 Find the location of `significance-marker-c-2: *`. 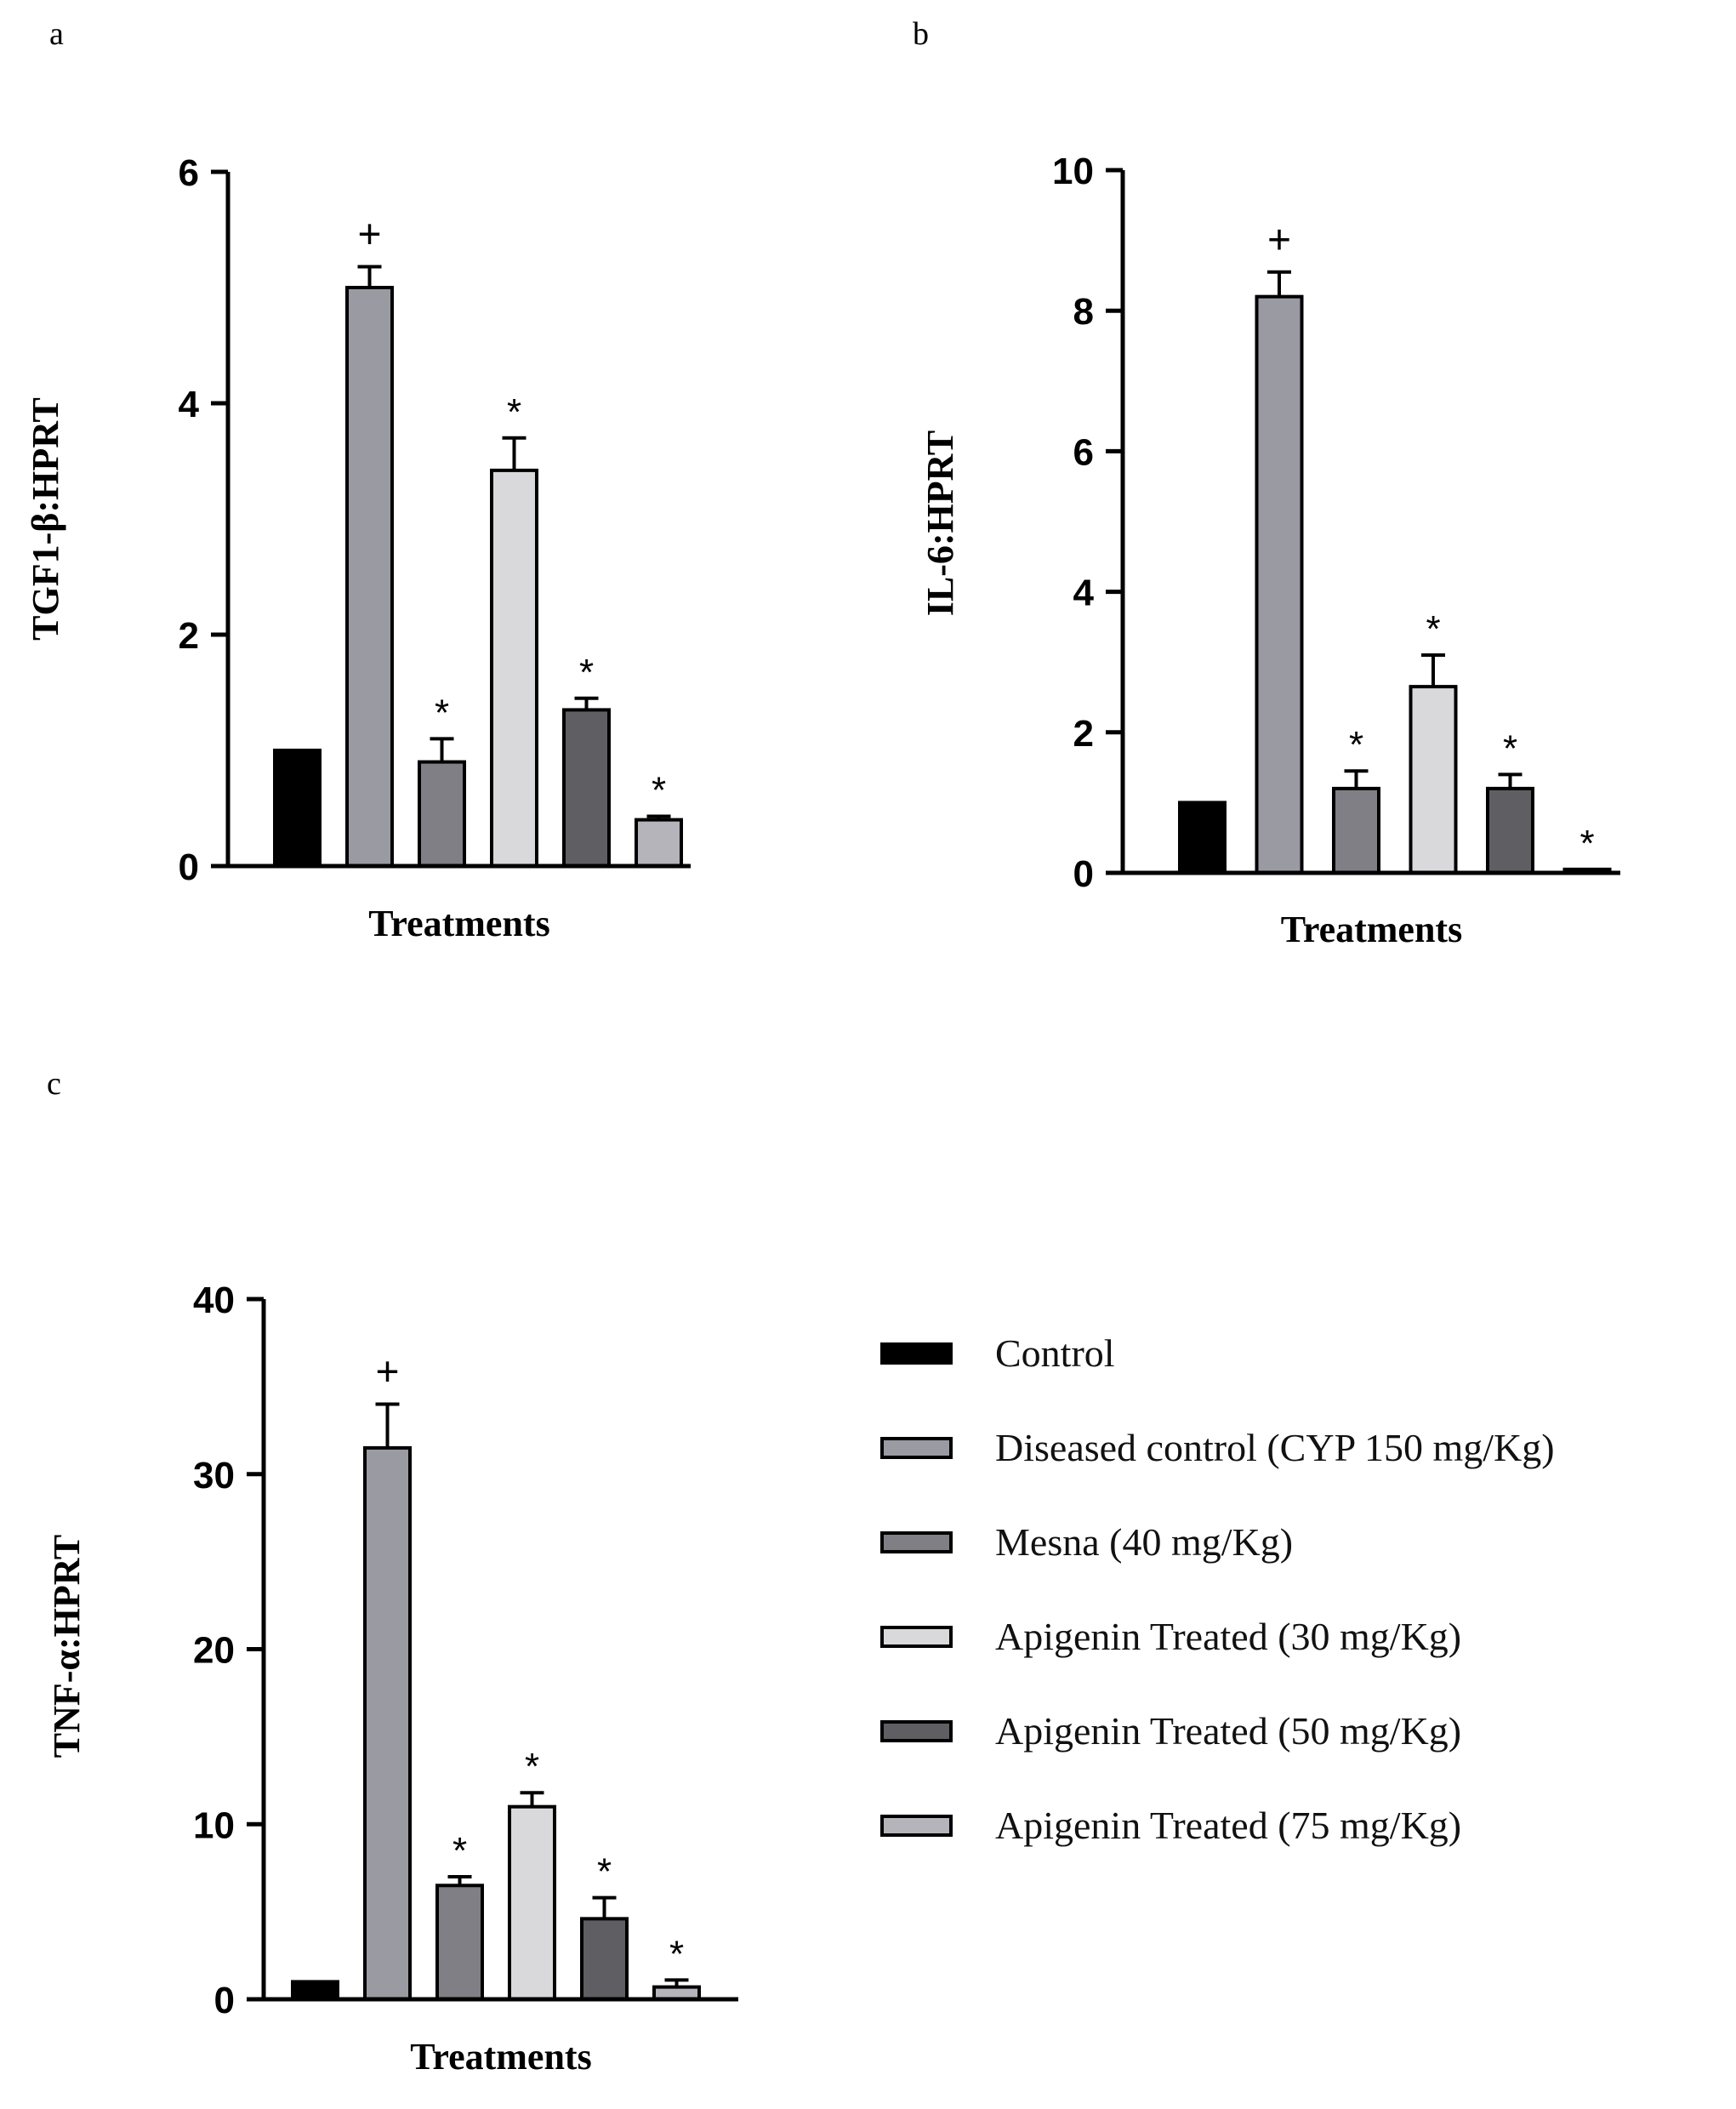

significance-marker-c-2: * is located at coordinates (459, 1851).